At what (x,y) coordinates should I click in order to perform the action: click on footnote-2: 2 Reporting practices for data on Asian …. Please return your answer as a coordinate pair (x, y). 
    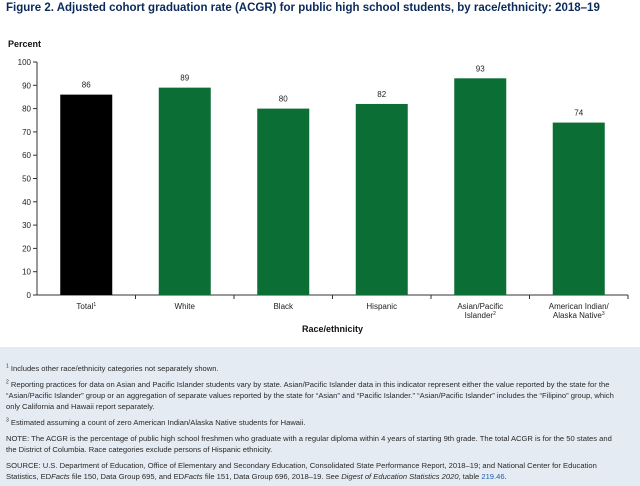
    Looking at the image, I should click on (320, 384).